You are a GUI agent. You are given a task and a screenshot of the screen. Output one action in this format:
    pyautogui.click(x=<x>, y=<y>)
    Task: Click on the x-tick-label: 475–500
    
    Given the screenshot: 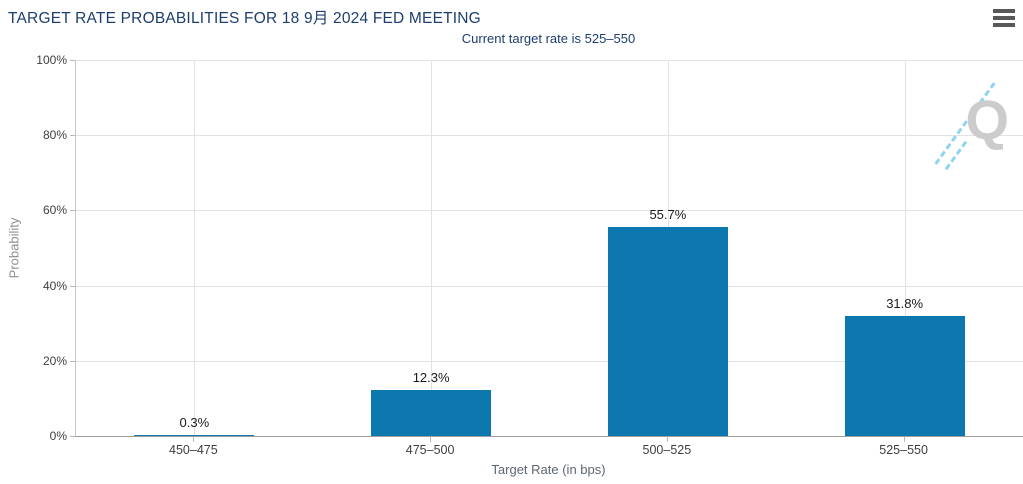 What is the action you would take?
    pyautogui.click(x=430, y=450)
    